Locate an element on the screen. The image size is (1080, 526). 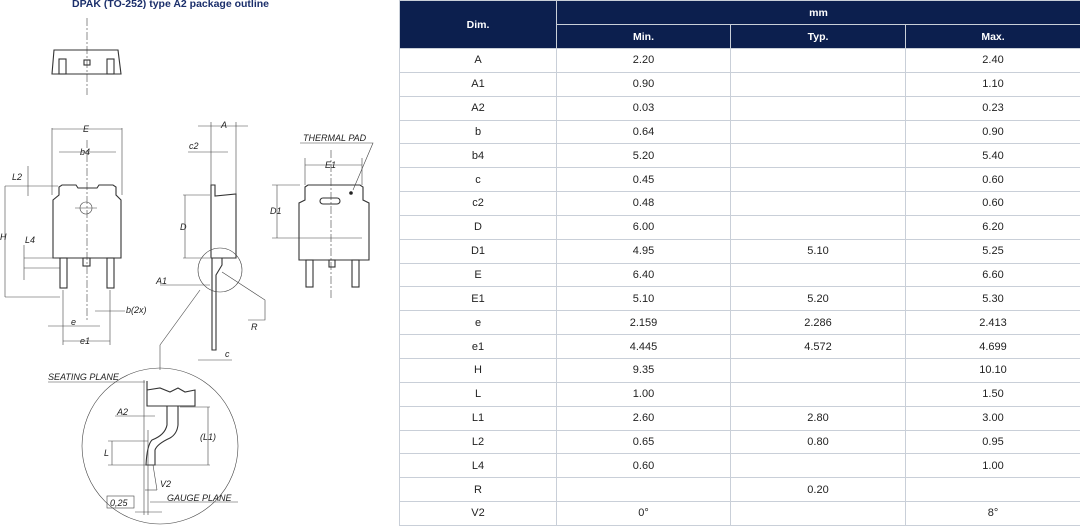
cell-dim: A2 is located at coordinates (478, 108).